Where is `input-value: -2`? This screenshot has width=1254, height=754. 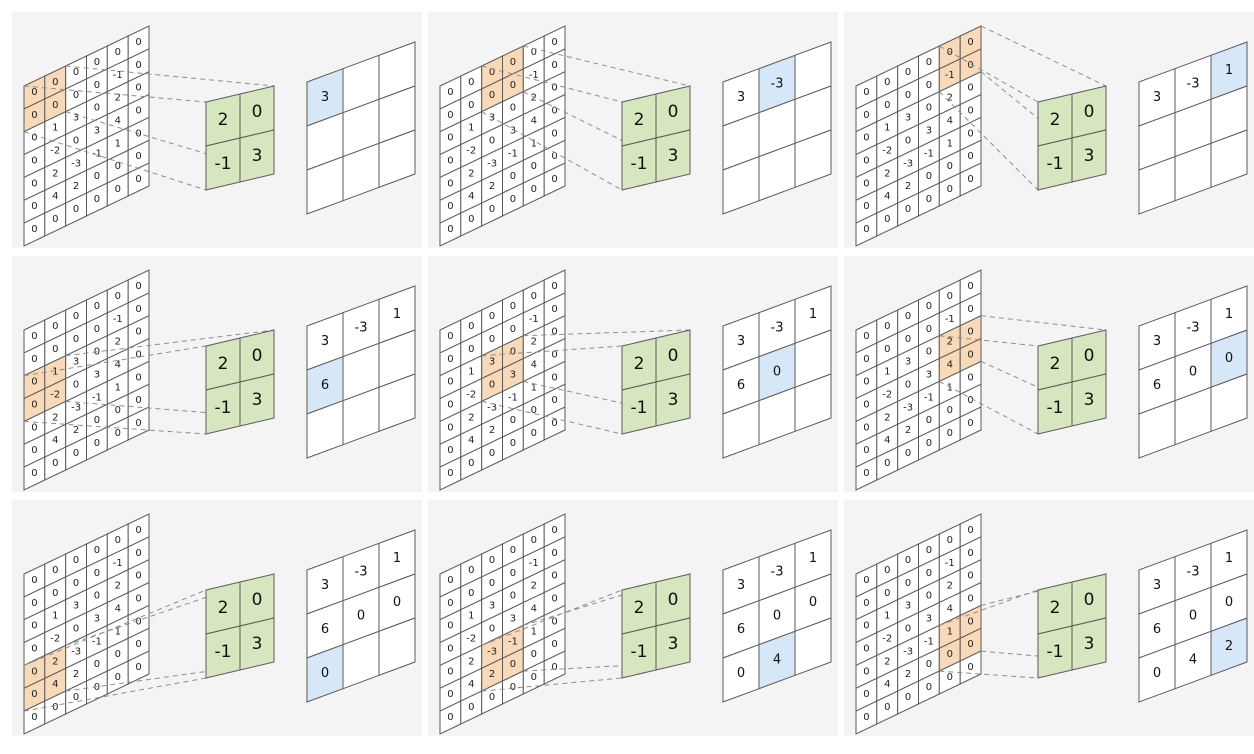 input-value: -2 is located at coordinates (471, 151).